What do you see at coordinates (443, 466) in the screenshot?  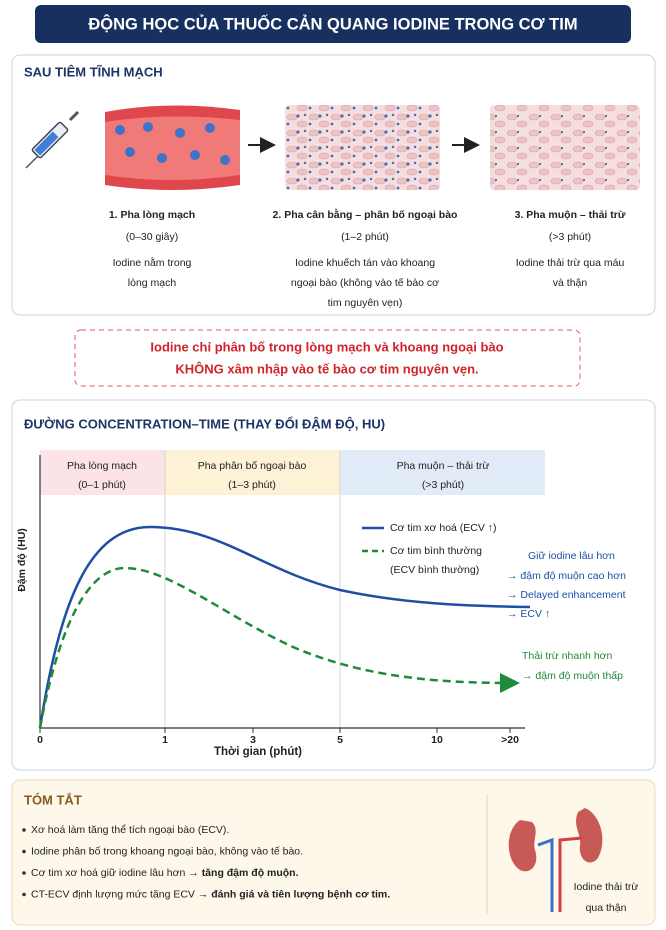 I see `band-name: Pha muộn – thải trừ` at bounding box center [443, 466].